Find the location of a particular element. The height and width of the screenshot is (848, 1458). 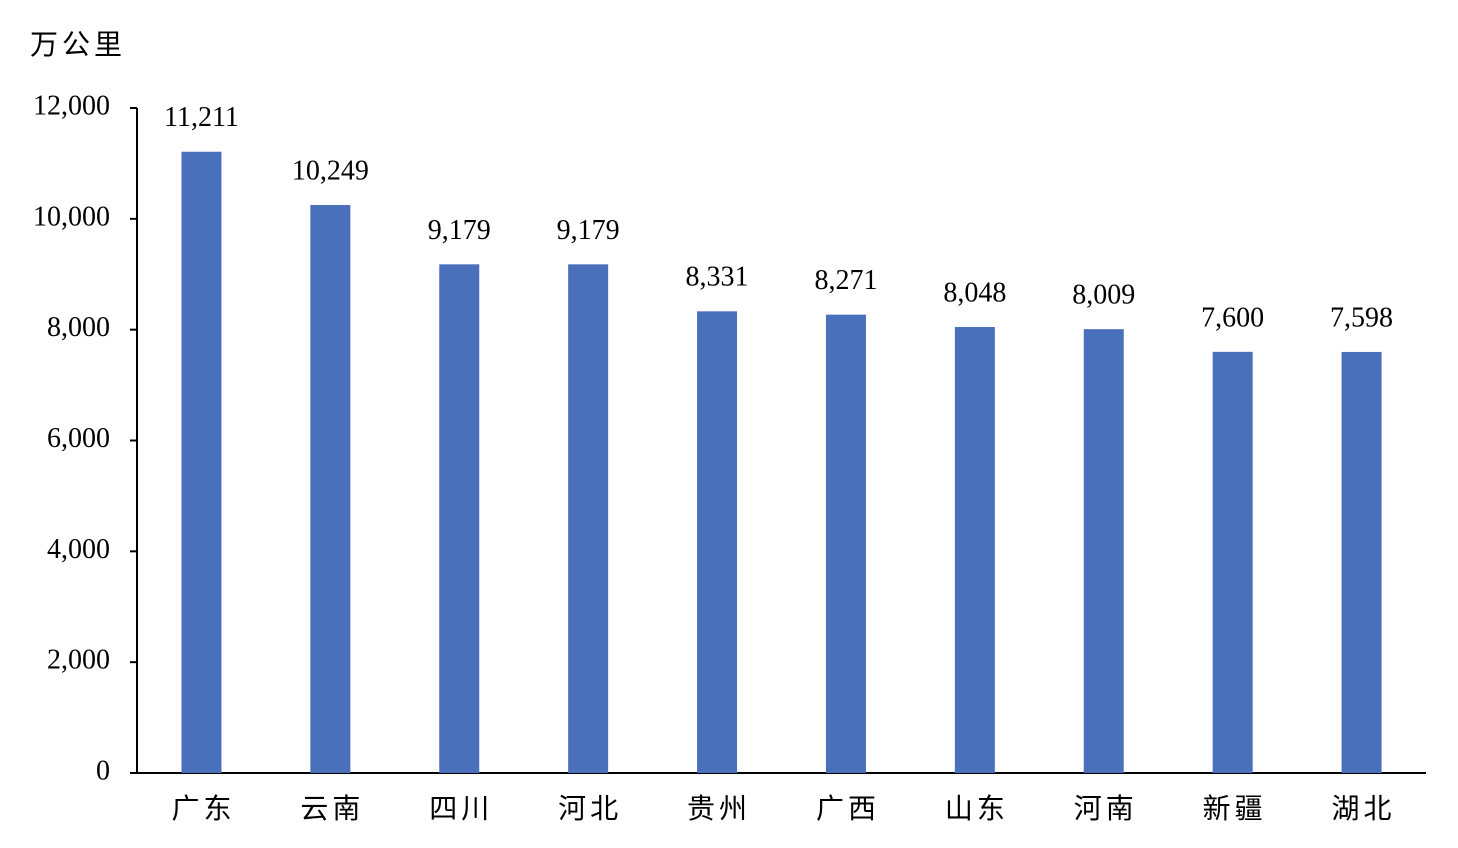

x-tick-label: 云南 is located at coordinates (332, 808).